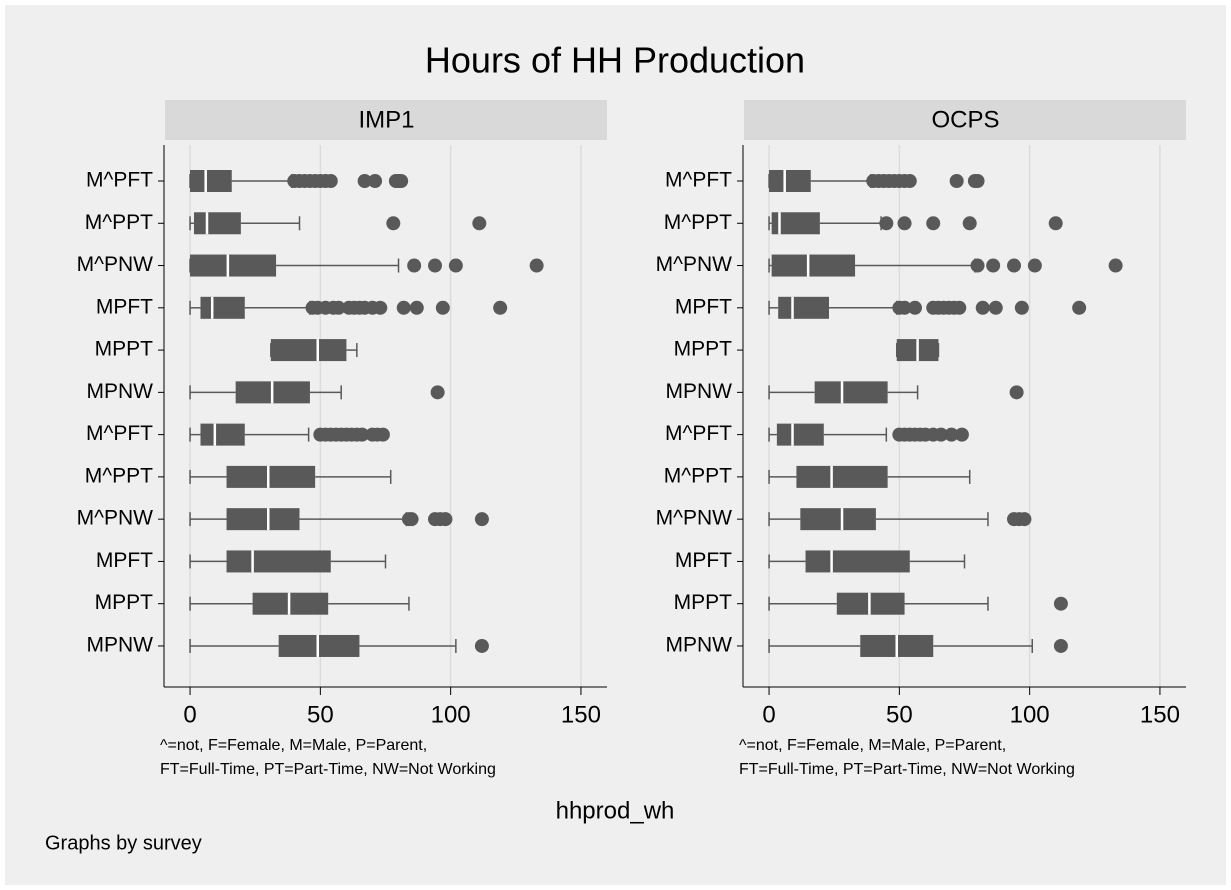  What do you see at coordinates (123, 843) in the screenshot?
I see `note: Graphs by survey` at bounding box center [123, 843].